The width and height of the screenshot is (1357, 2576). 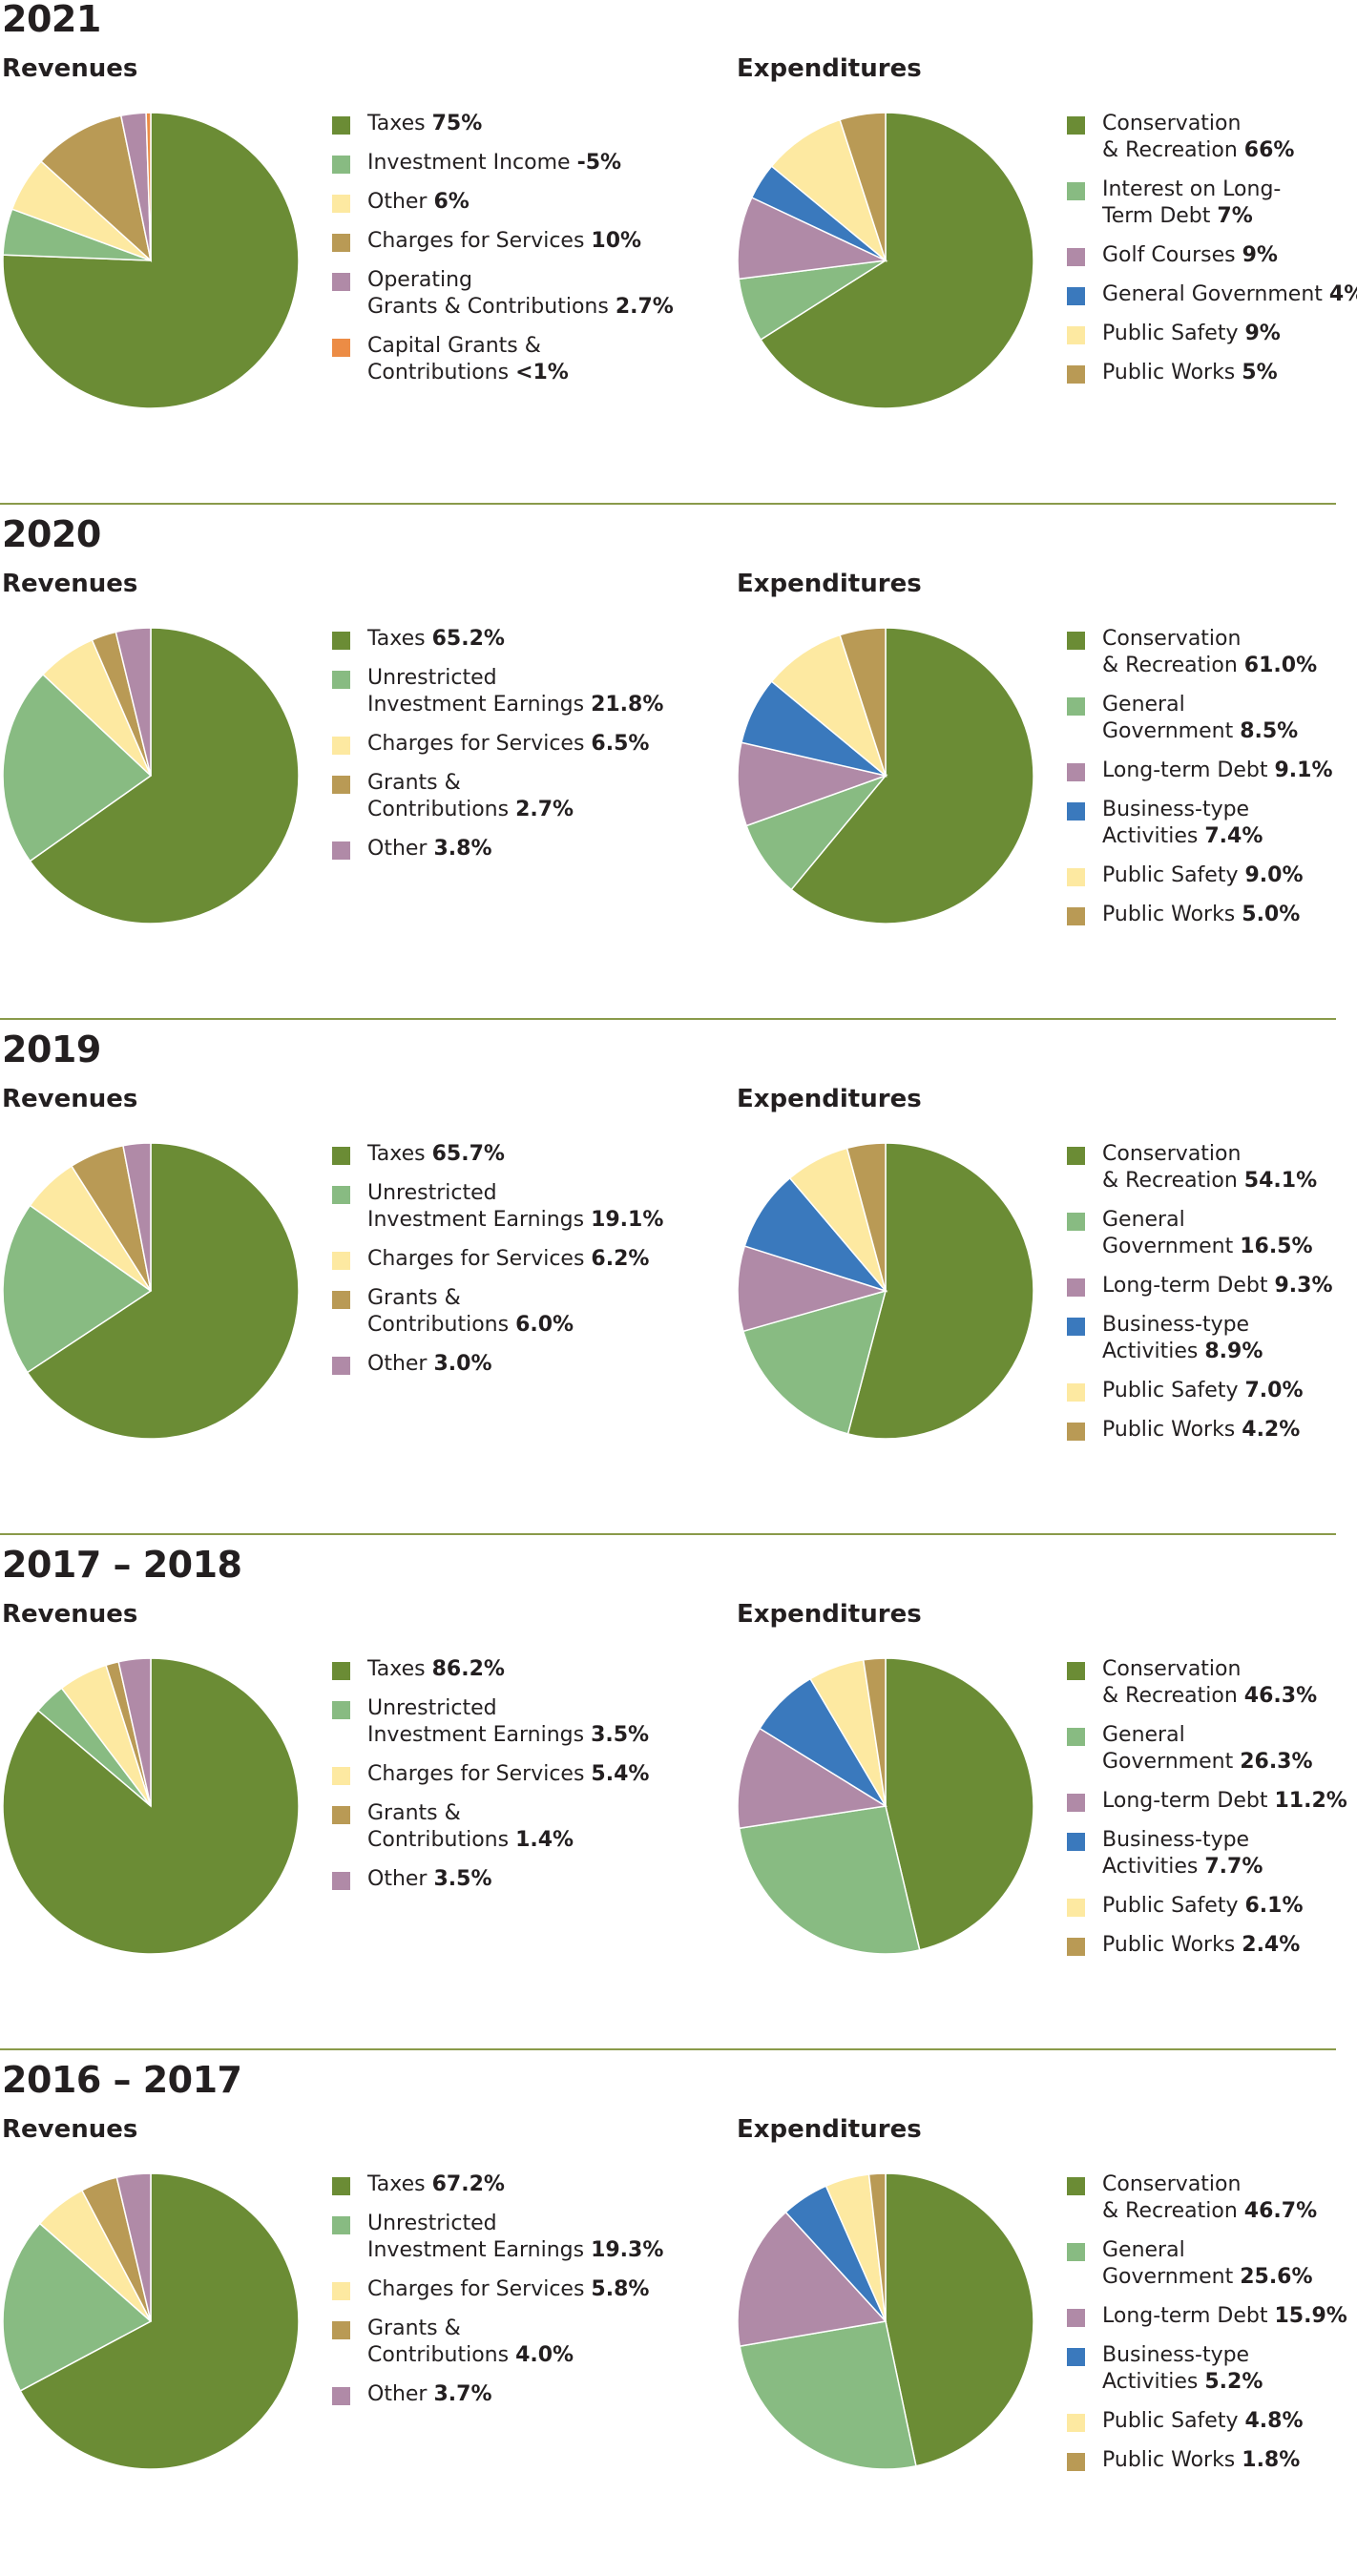 I want to click on legend-label: Government, so click(x=1171, y=1762).